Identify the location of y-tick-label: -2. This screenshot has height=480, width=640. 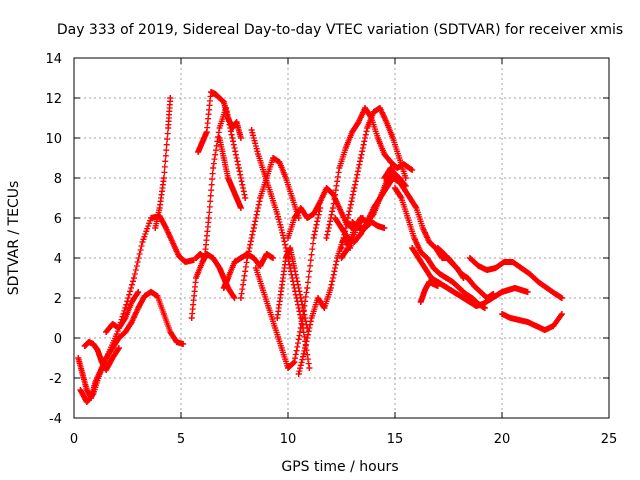
(55, 379).